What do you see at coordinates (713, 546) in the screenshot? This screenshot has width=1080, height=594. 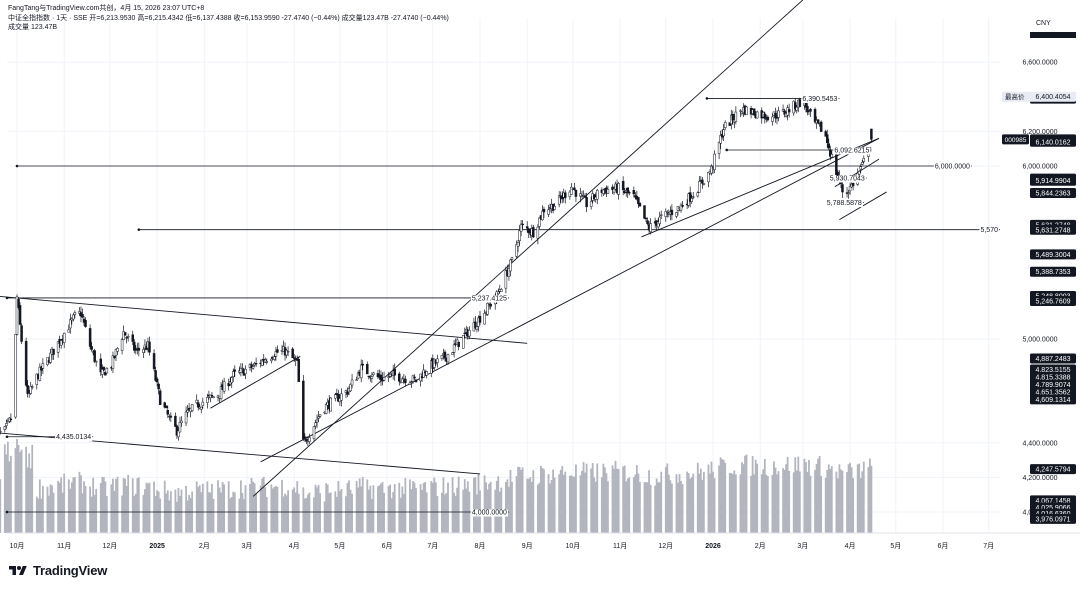 I see `time-tick-label: 2026` at bounding box center [713, 546].